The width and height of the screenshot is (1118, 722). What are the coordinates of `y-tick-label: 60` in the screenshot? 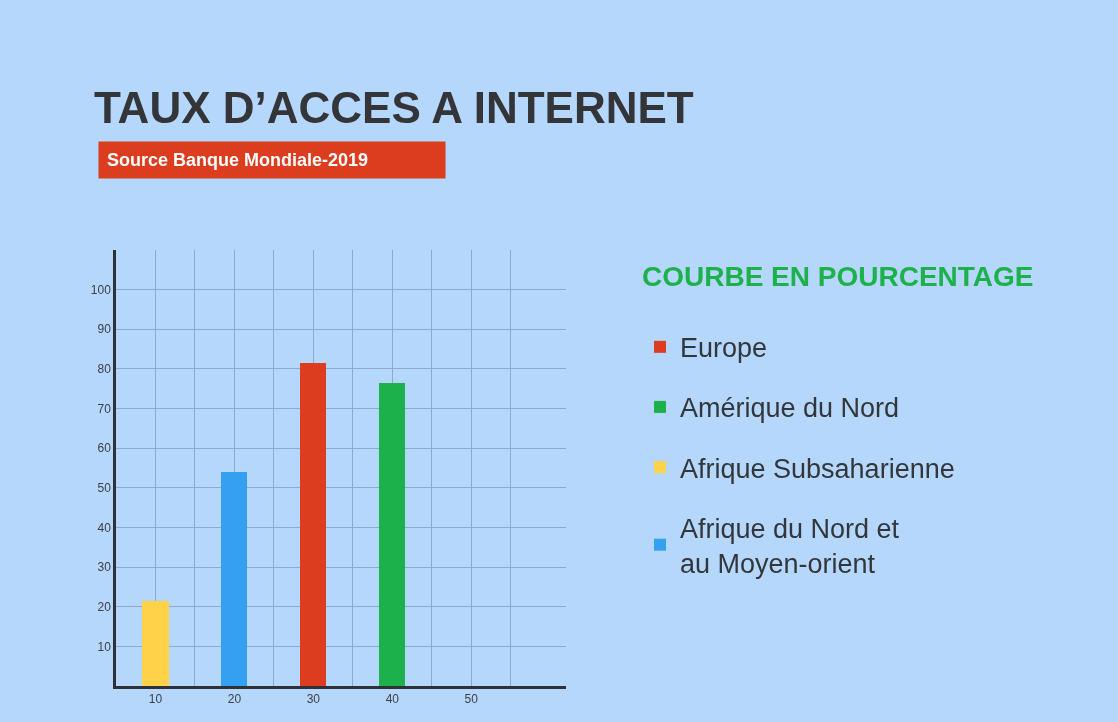 It's located at (104, 448).